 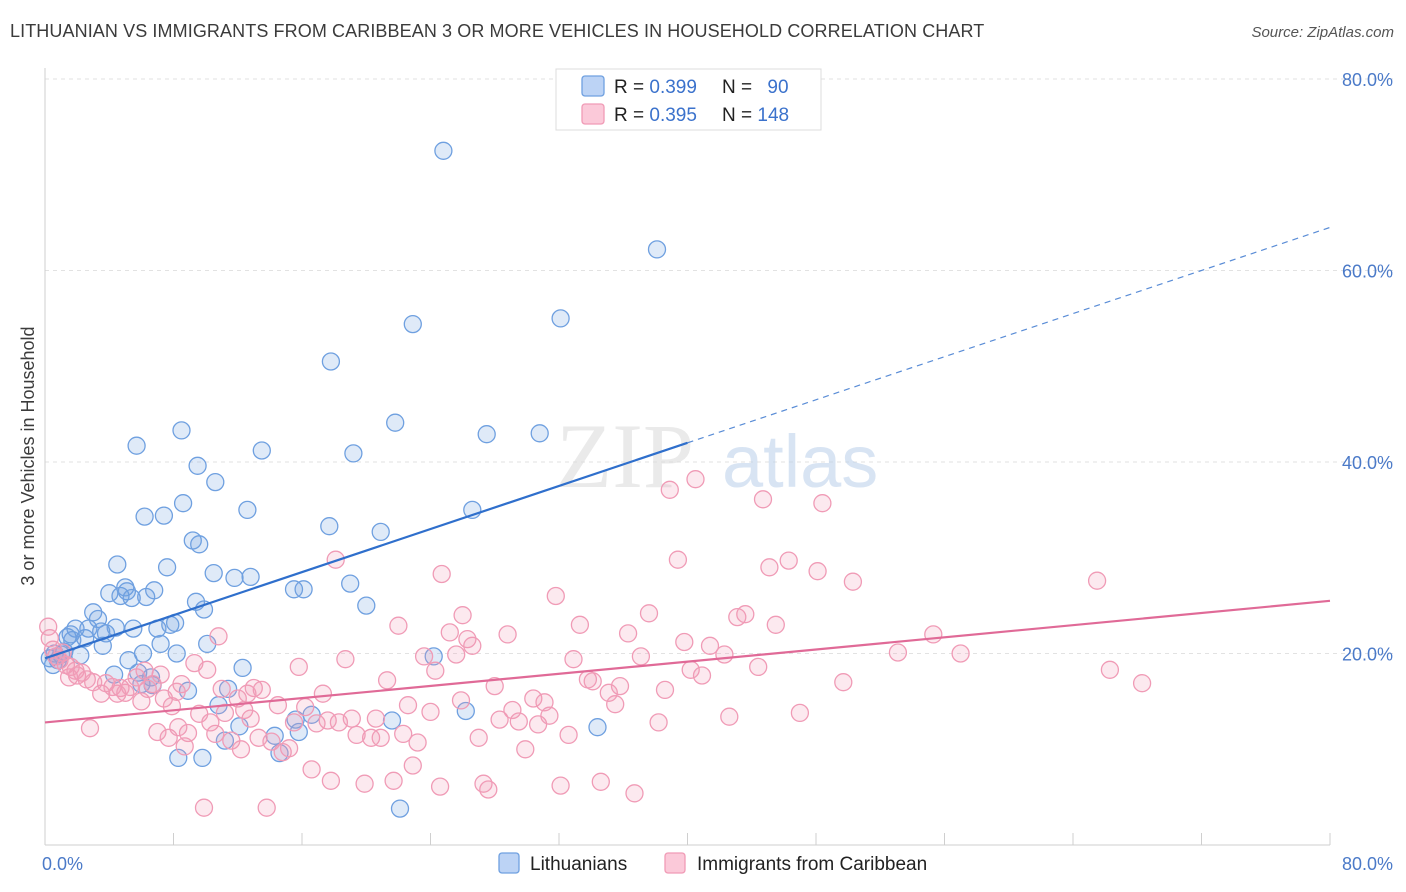 What do you see at coordinates (631, 87) in the screenshot?
I see `legend-r-label-1: R =` at bounding box center [631, 87].